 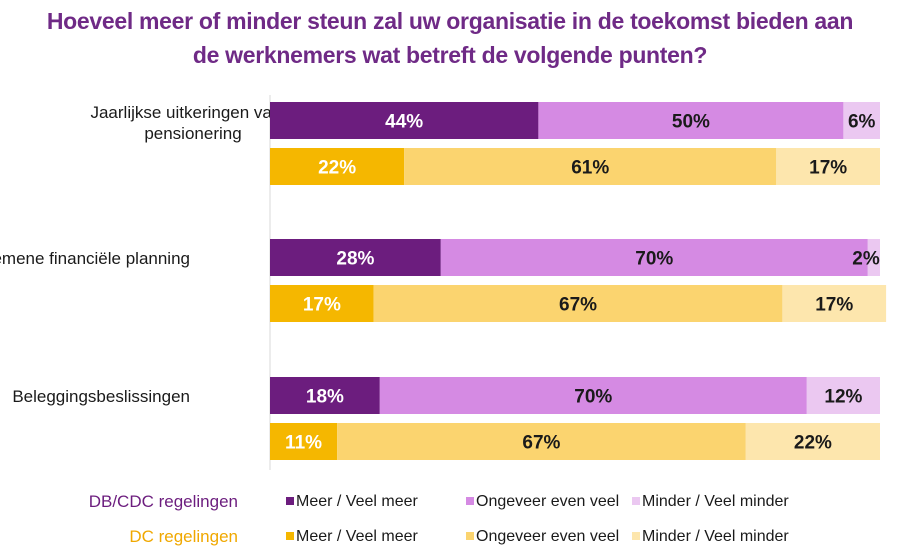 I want to click on legend-swatch-db-ongeveer, so click(x=470, y=501).